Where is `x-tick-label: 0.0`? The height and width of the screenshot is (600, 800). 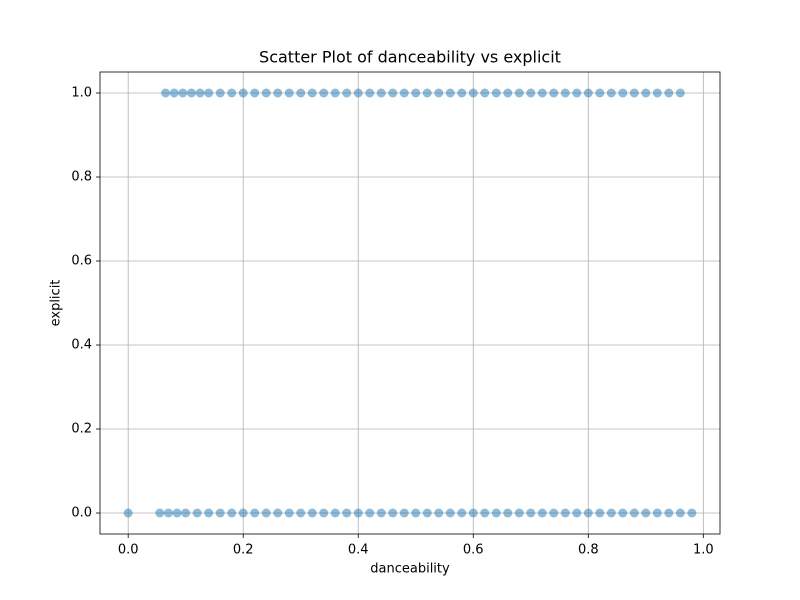 x-tick-label: 0.0 is located at coordinates (128, 550).